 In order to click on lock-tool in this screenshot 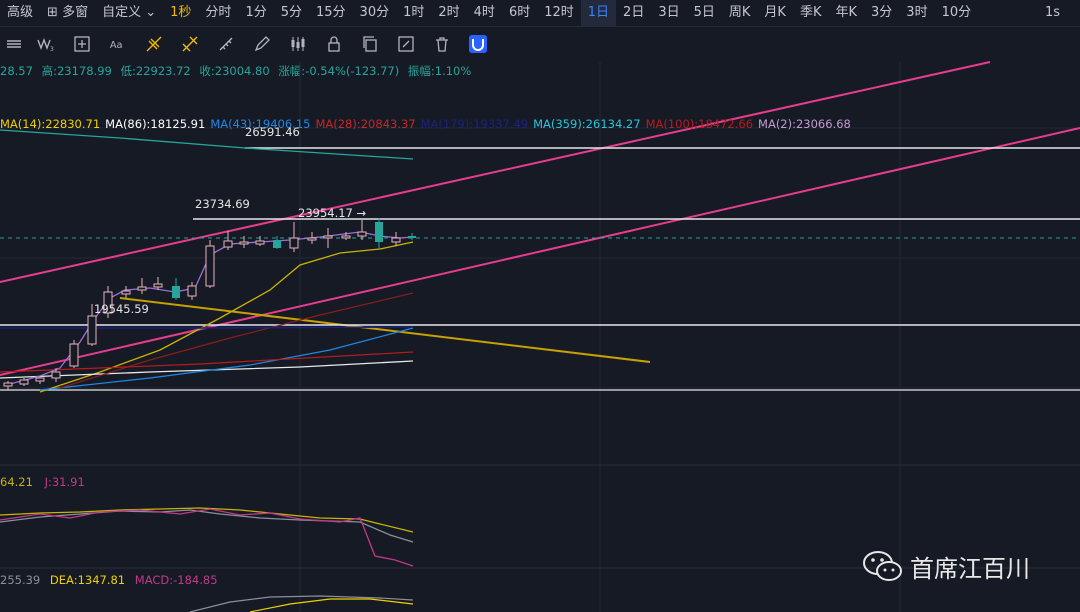, I will do `click(334, 44)`.